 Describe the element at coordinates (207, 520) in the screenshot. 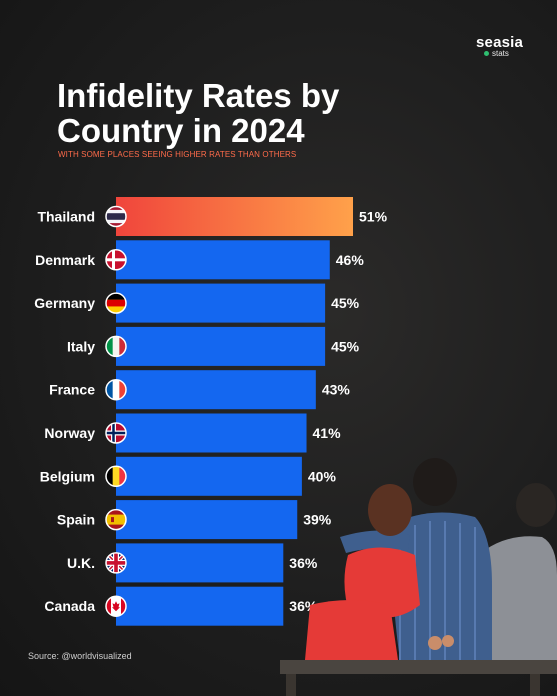

I see `bar-spain` at that location.